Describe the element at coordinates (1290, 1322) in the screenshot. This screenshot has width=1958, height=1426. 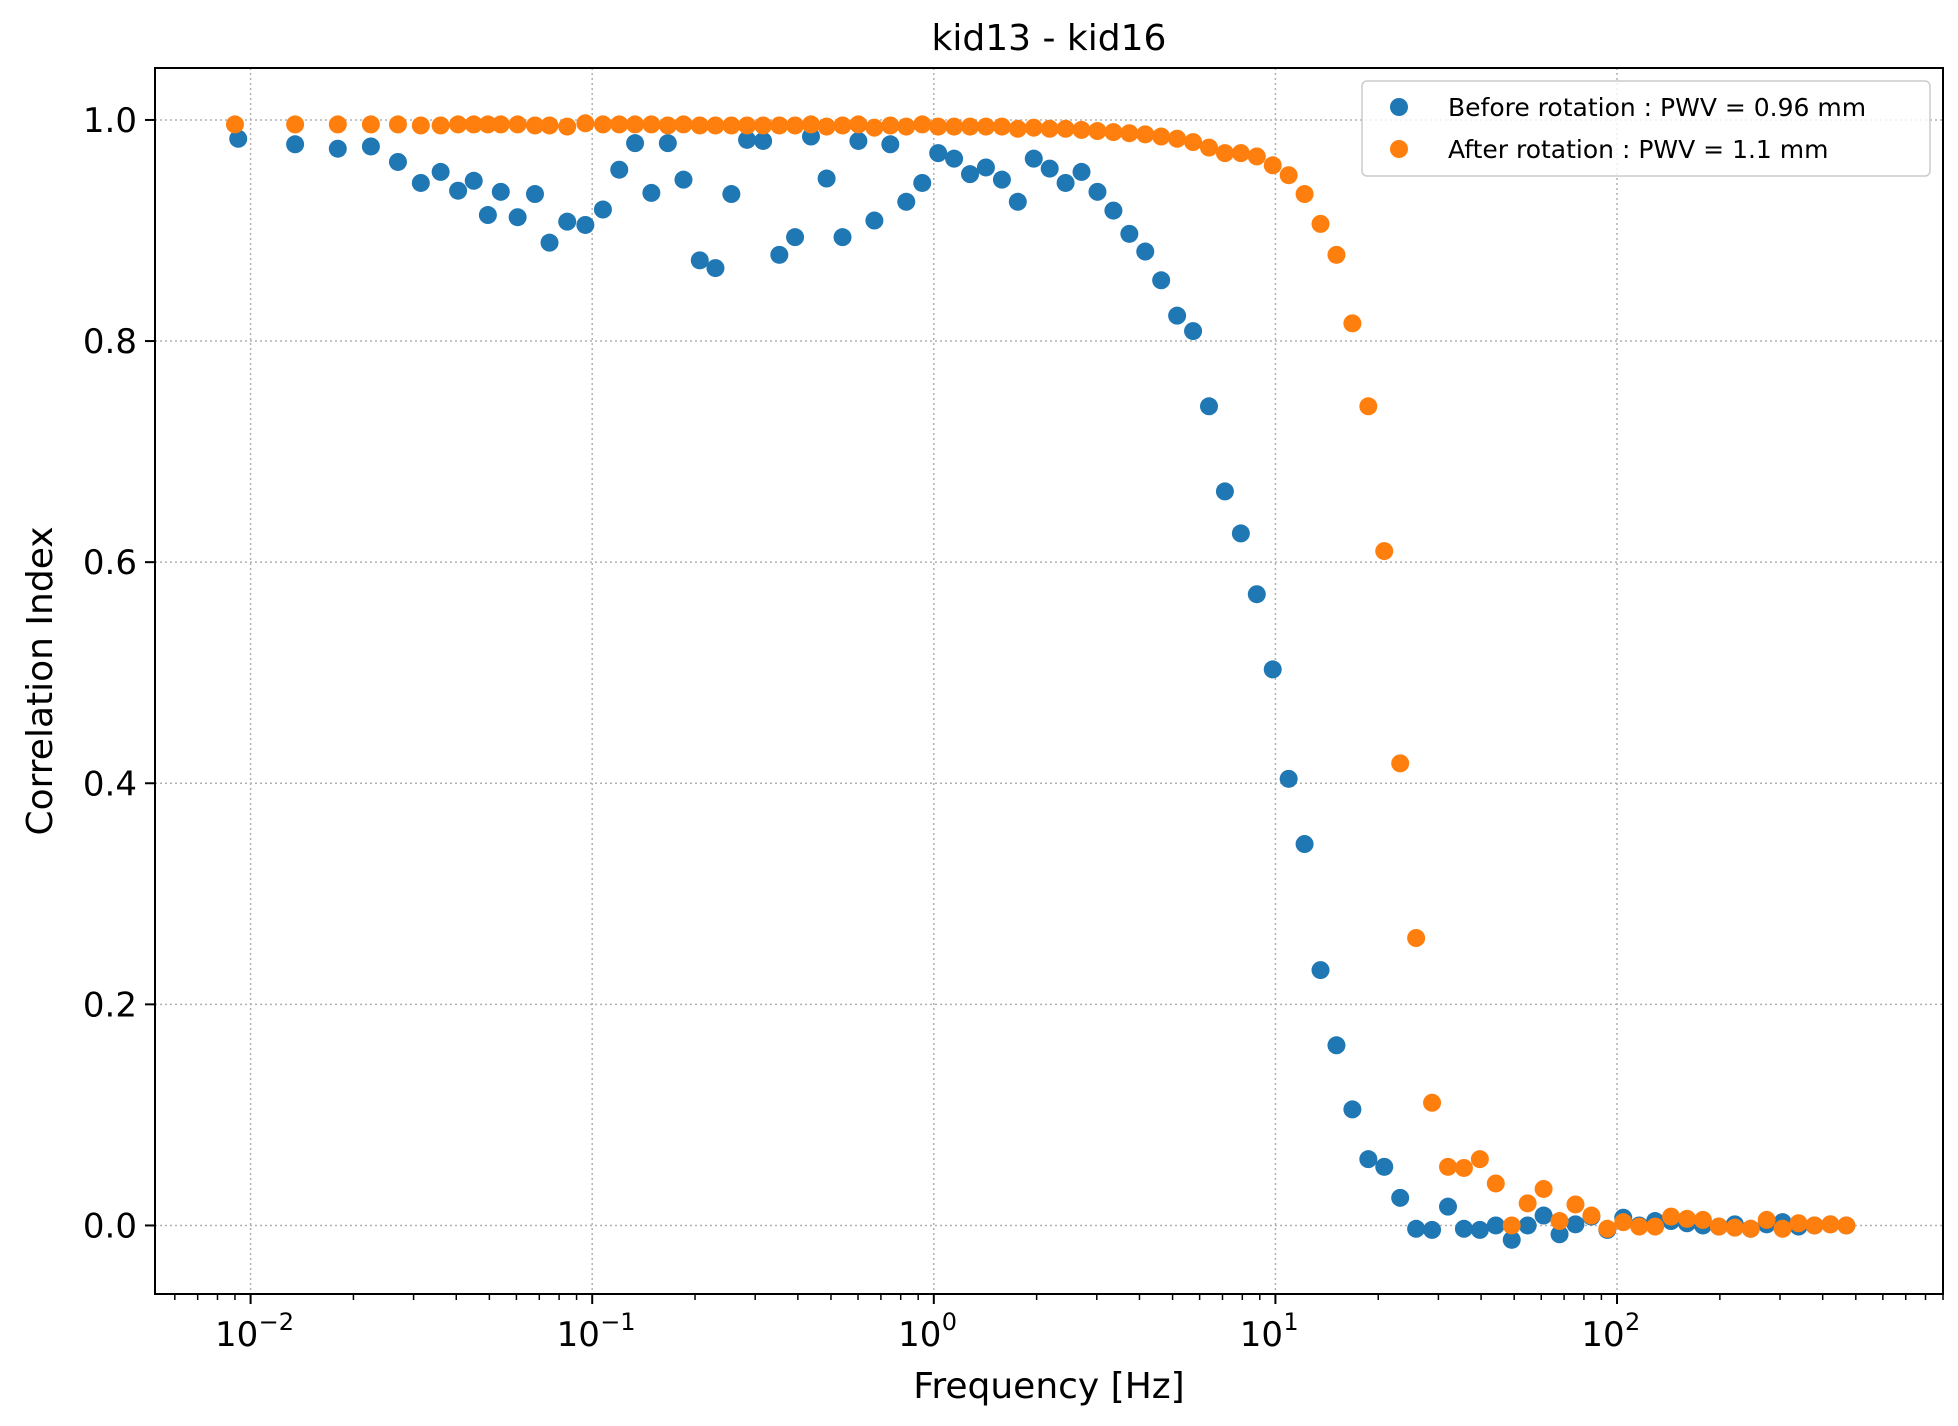
I see `x-tick-label-exponent: 1` at that location.